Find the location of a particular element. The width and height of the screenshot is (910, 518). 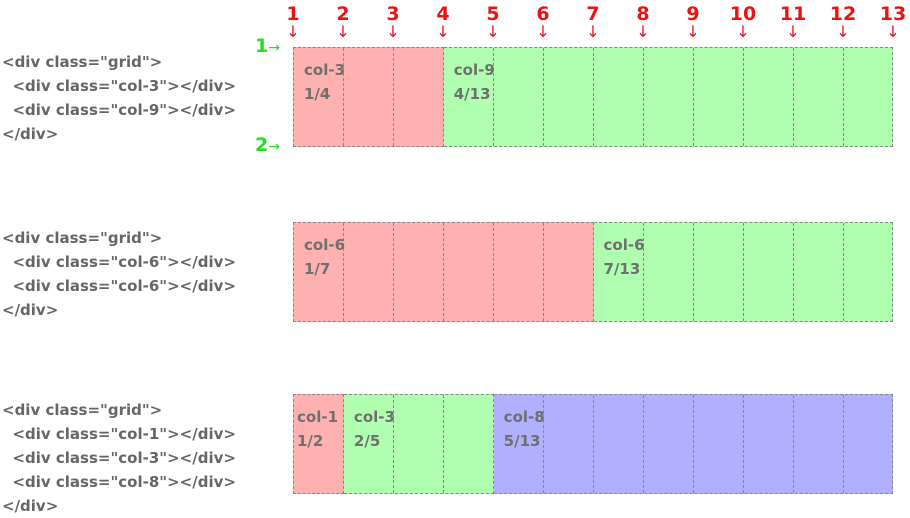

grid-item-class-name: col-8 is located at coordinates (524, 417).